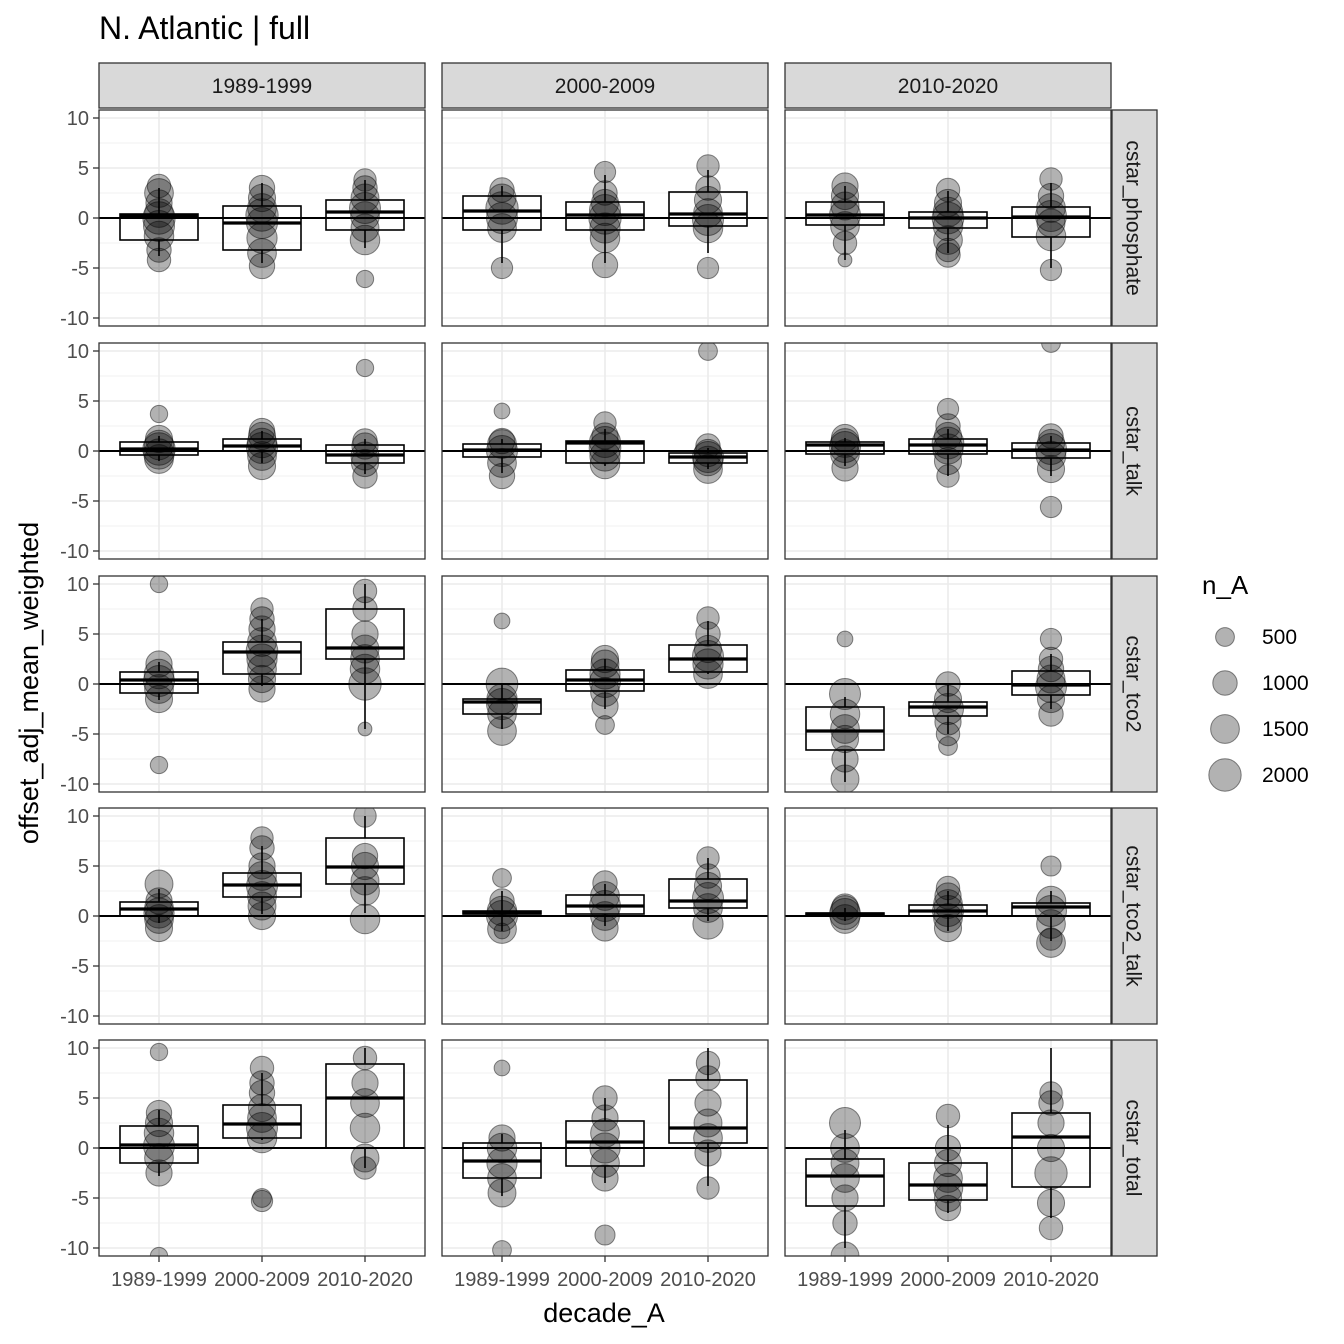 The image size is (1344, 1344). Describe the element at coordinates (1255, 681) in the screenshot. I see `legend: n_A 500 1000 1500 2000` at that location.